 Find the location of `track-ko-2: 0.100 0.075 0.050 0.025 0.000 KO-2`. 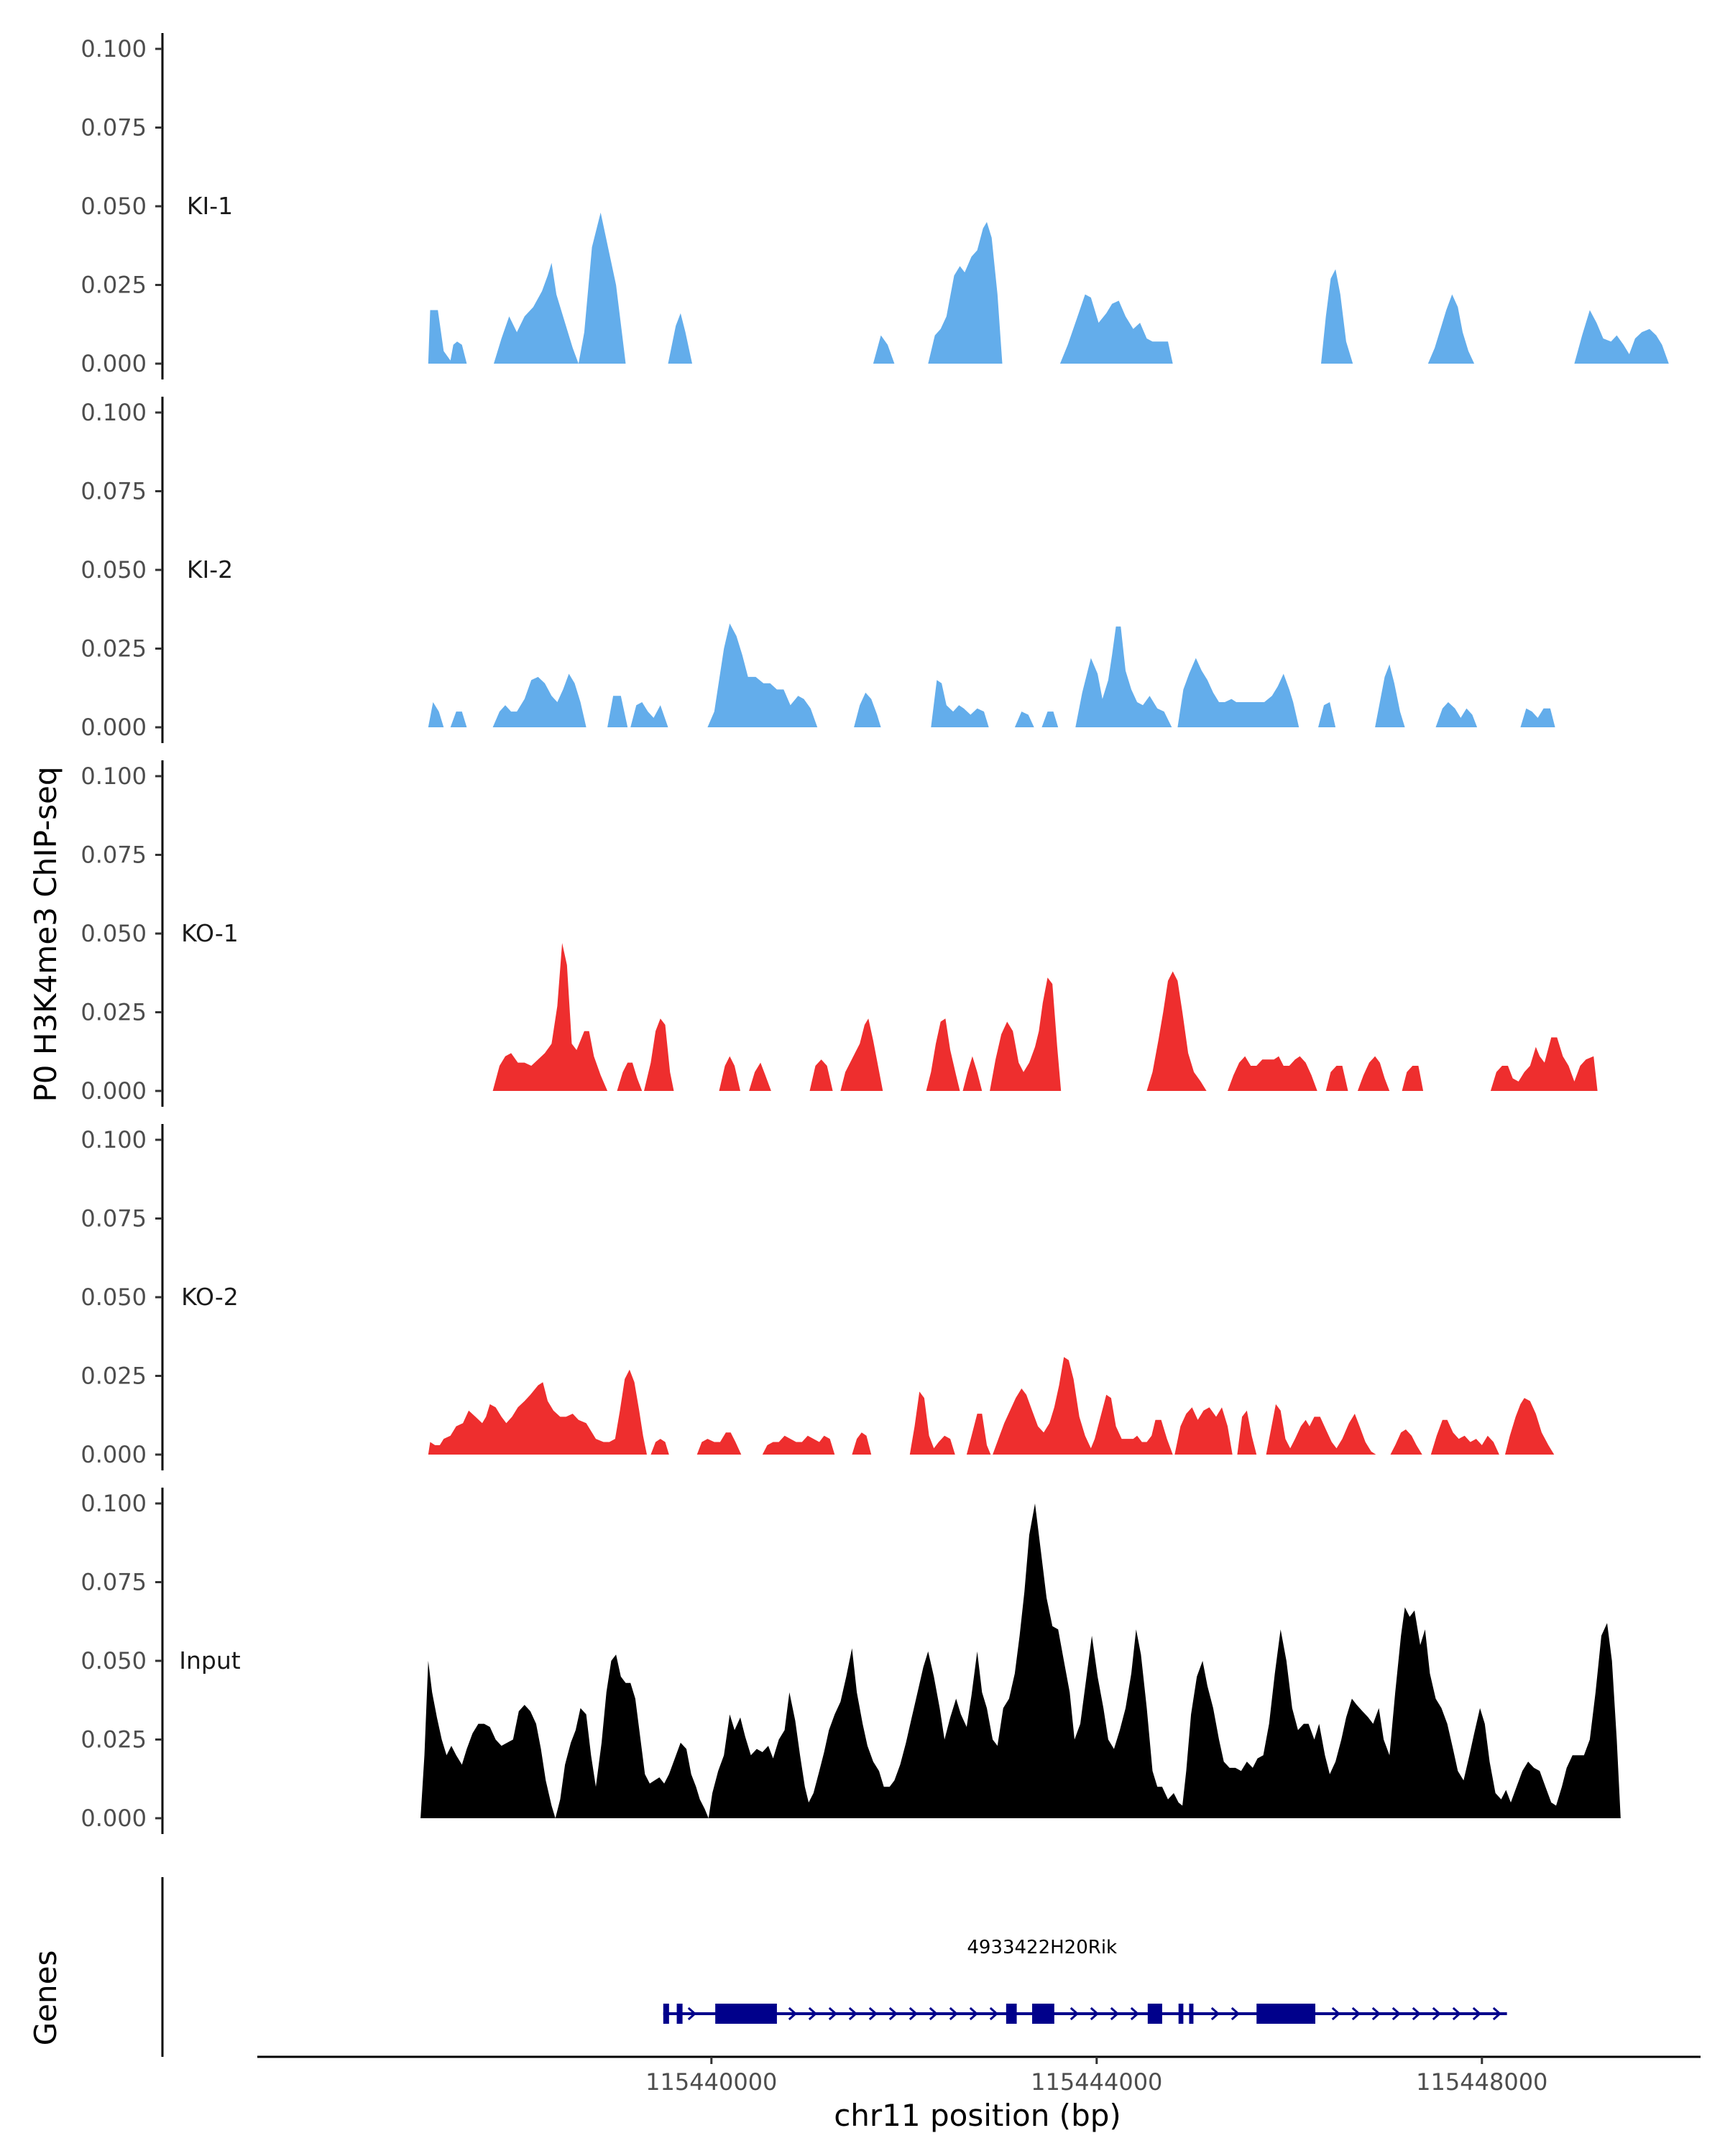

track-ko-2: 0.100 0.075 0.050 0.025 0.000 KO-2 is located at coordinates (819, 1297).